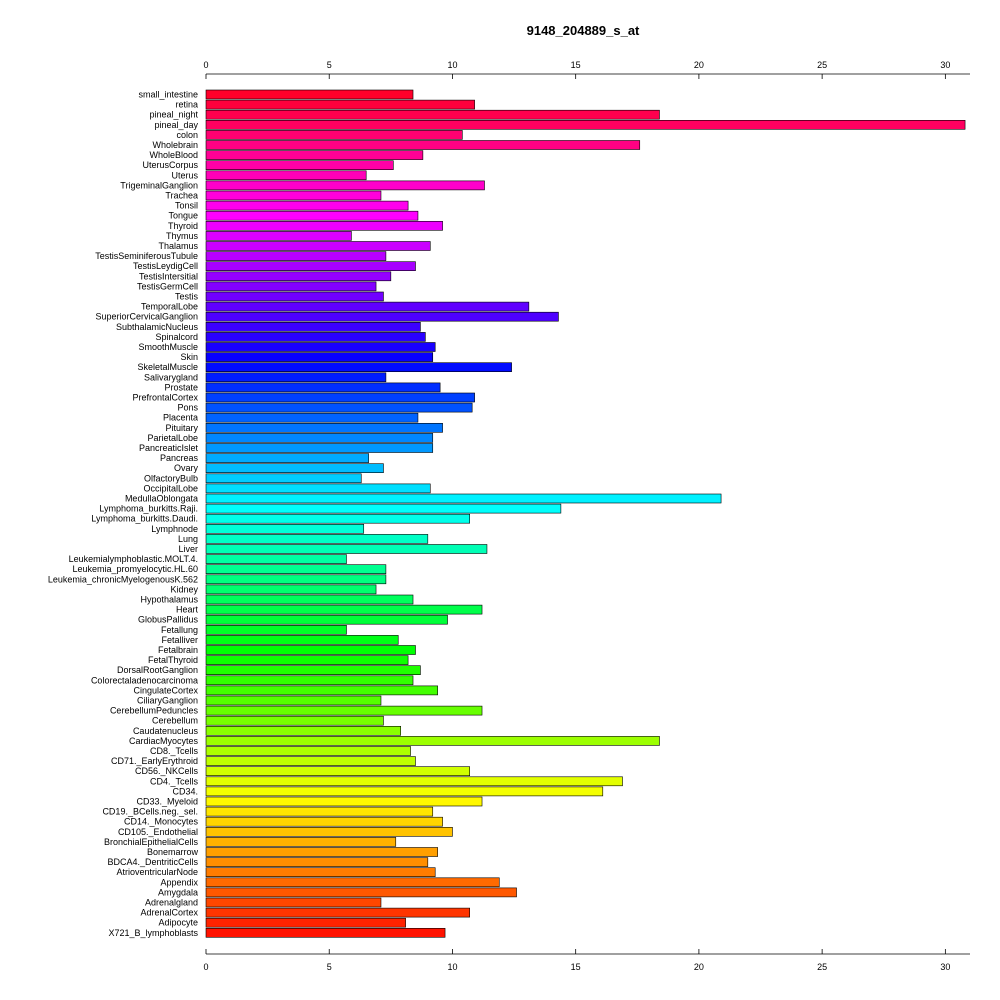 This screenshot has width=1000, height=1000. Describe the element at coordinates (318, 488) in the screenshot. I see `bar-OccipitalLobe` at that location.